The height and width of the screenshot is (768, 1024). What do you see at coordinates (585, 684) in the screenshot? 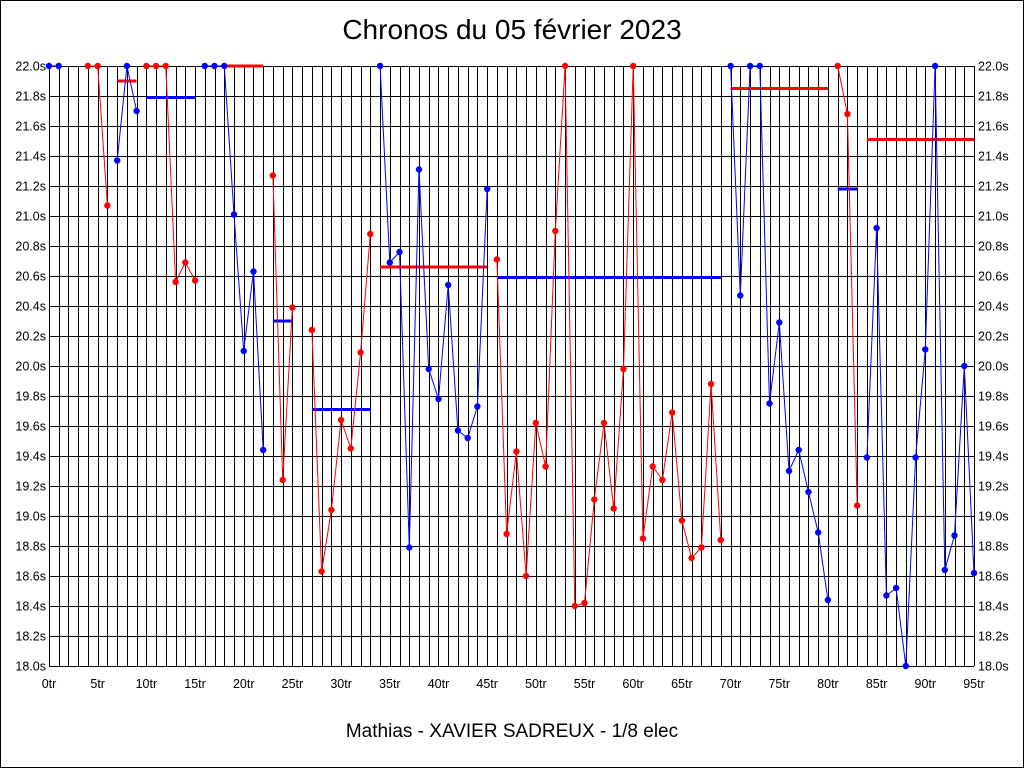
I see `x-tick-label: 55tr` at bounding box center [585, 684].